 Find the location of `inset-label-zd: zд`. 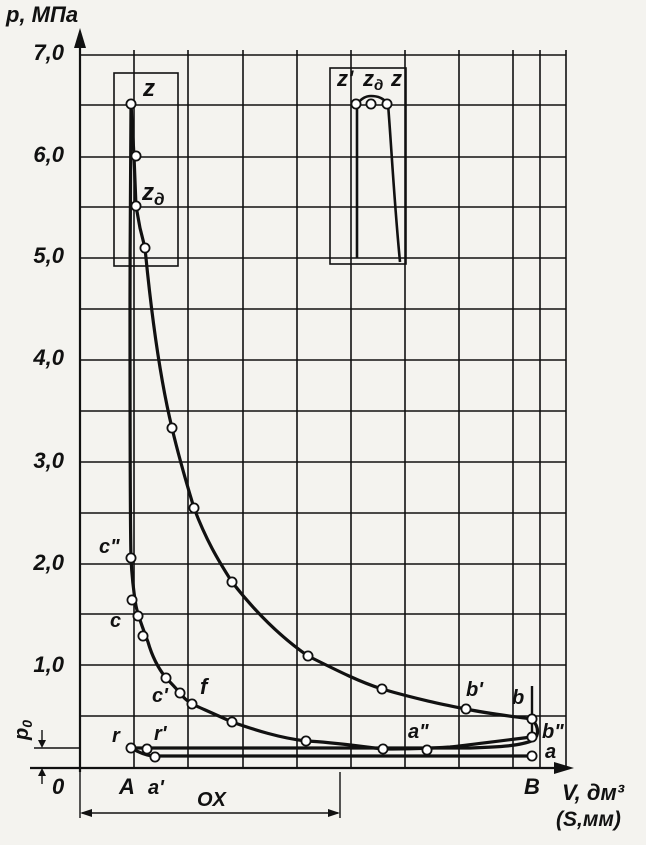

inset-label-zd: zд is located at coordinates (372, 80).